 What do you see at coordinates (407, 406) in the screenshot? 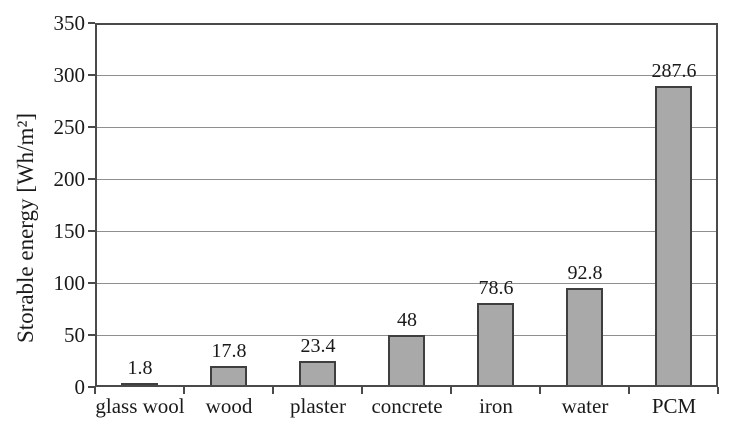
I see `x-category-label-concrete: concrete` at bounding box center [407, 406].